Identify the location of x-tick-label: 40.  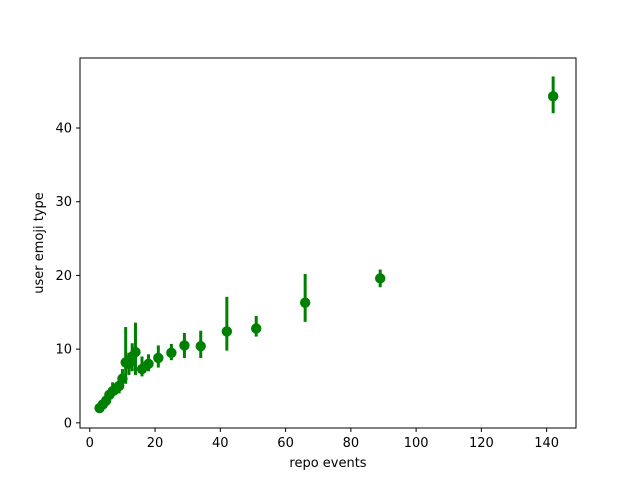
(220, 443).